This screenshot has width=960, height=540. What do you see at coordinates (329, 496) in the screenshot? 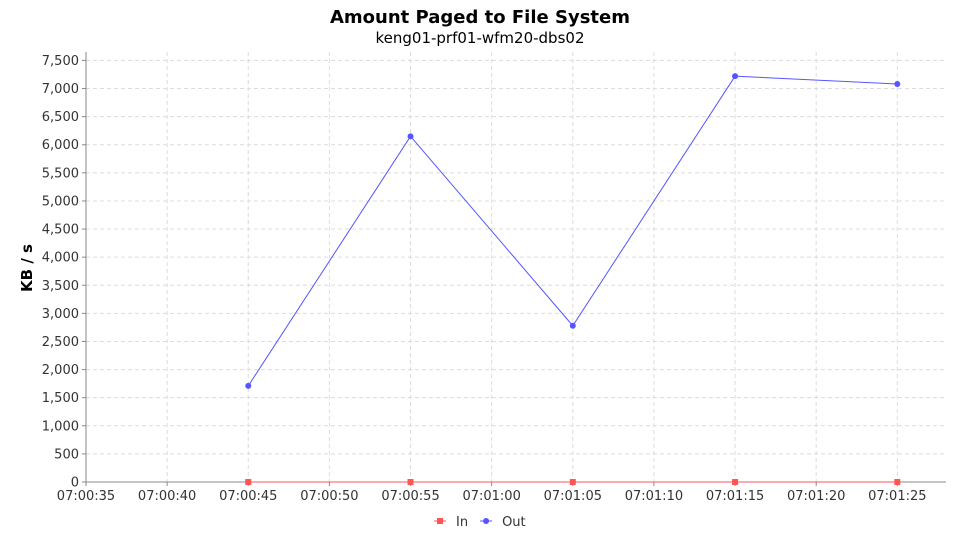
I see `x-tick-label: 07:00:50` at bounding box center [329, 496].